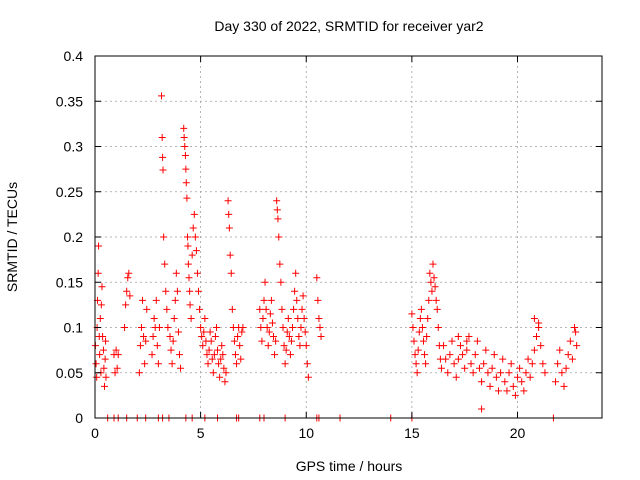 The height and width of the screenshot is (480, 640). What do you see at coordinates (69, 373) in the screenshot?
I see `y-tick-label: 0.05` at bounding box center [69, 373].